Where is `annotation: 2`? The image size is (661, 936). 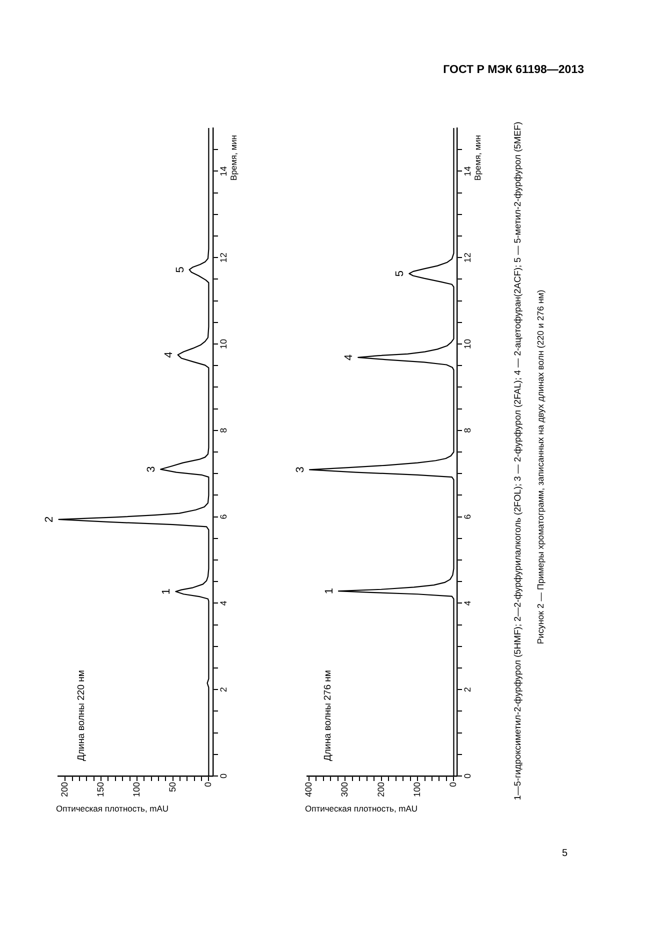
annotation: 2 is located at coordinates (50, 519).